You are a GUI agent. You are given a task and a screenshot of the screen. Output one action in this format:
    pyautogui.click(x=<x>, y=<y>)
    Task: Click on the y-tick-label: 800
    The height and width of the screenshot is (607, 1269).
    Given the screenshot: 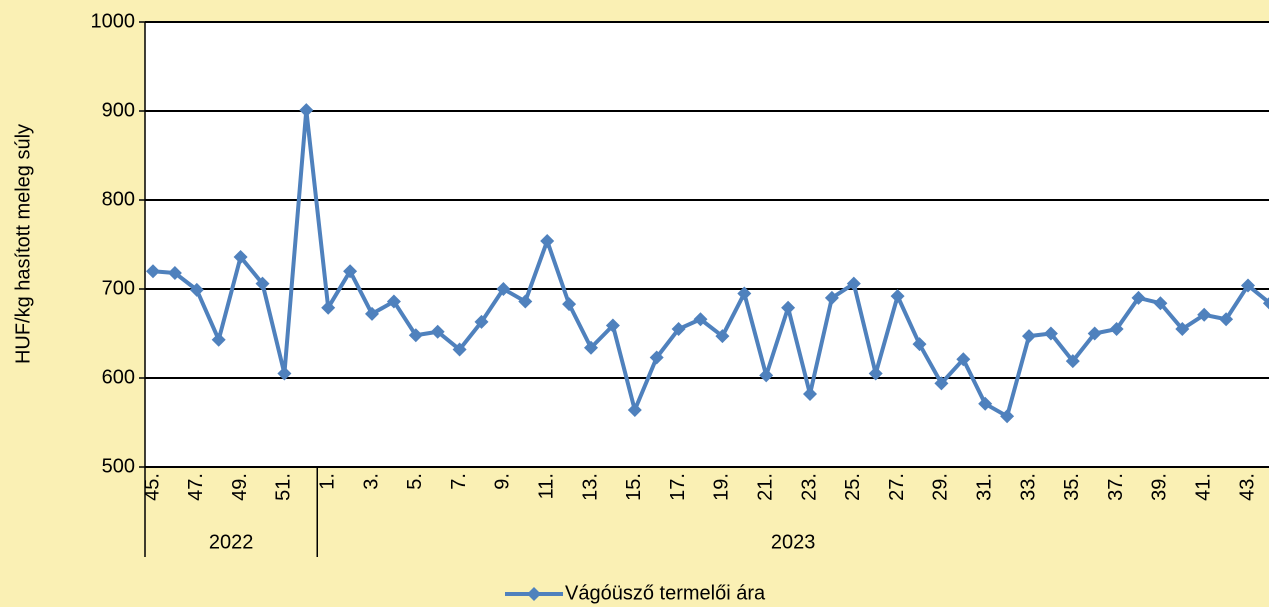 What is the action you would take?
    pyautogui.click(x=118, y=199)
    